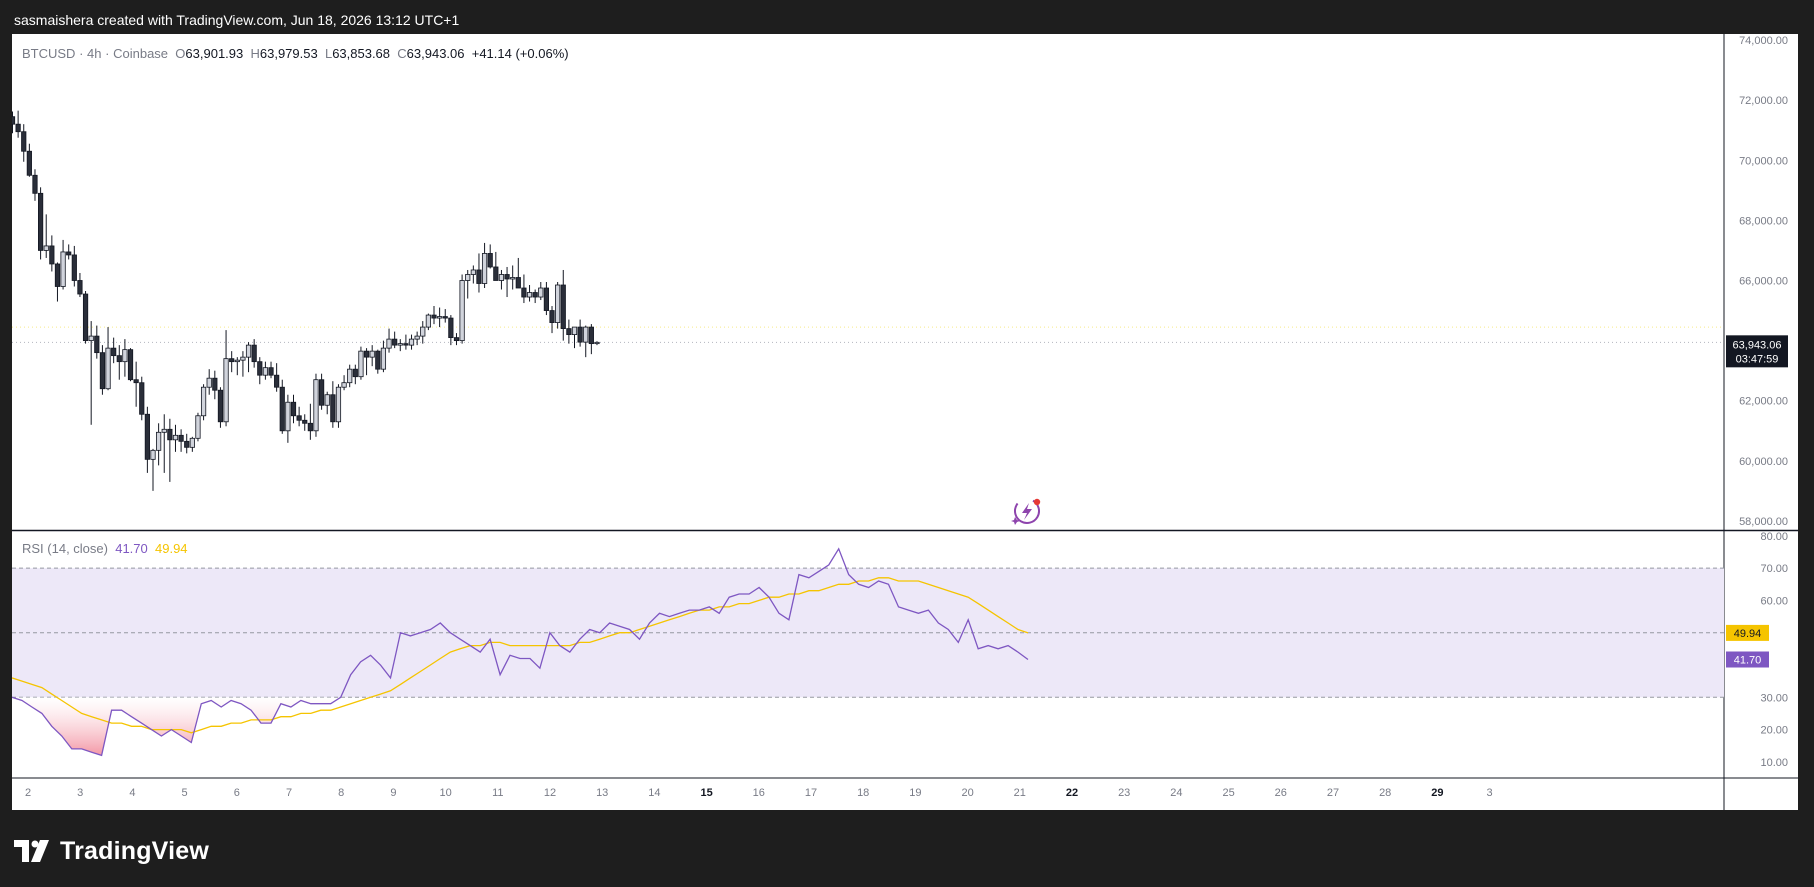 This screenshot has height=887, width=1814. Describe the element at coordinates (402, 53) in the screenshot. I see `legend-close-label: C` at that location.